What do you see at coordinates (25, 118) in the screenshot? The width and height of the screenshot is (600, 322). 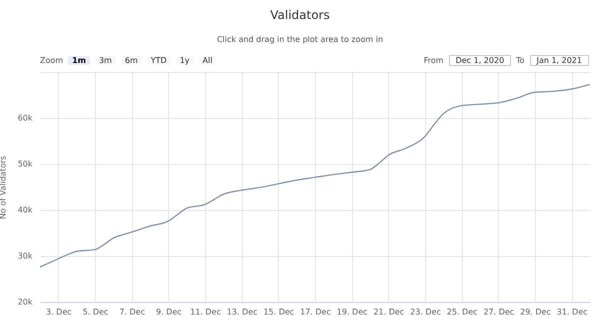 I see `y-tick-label: 60k` at bounding box center [25, 118].